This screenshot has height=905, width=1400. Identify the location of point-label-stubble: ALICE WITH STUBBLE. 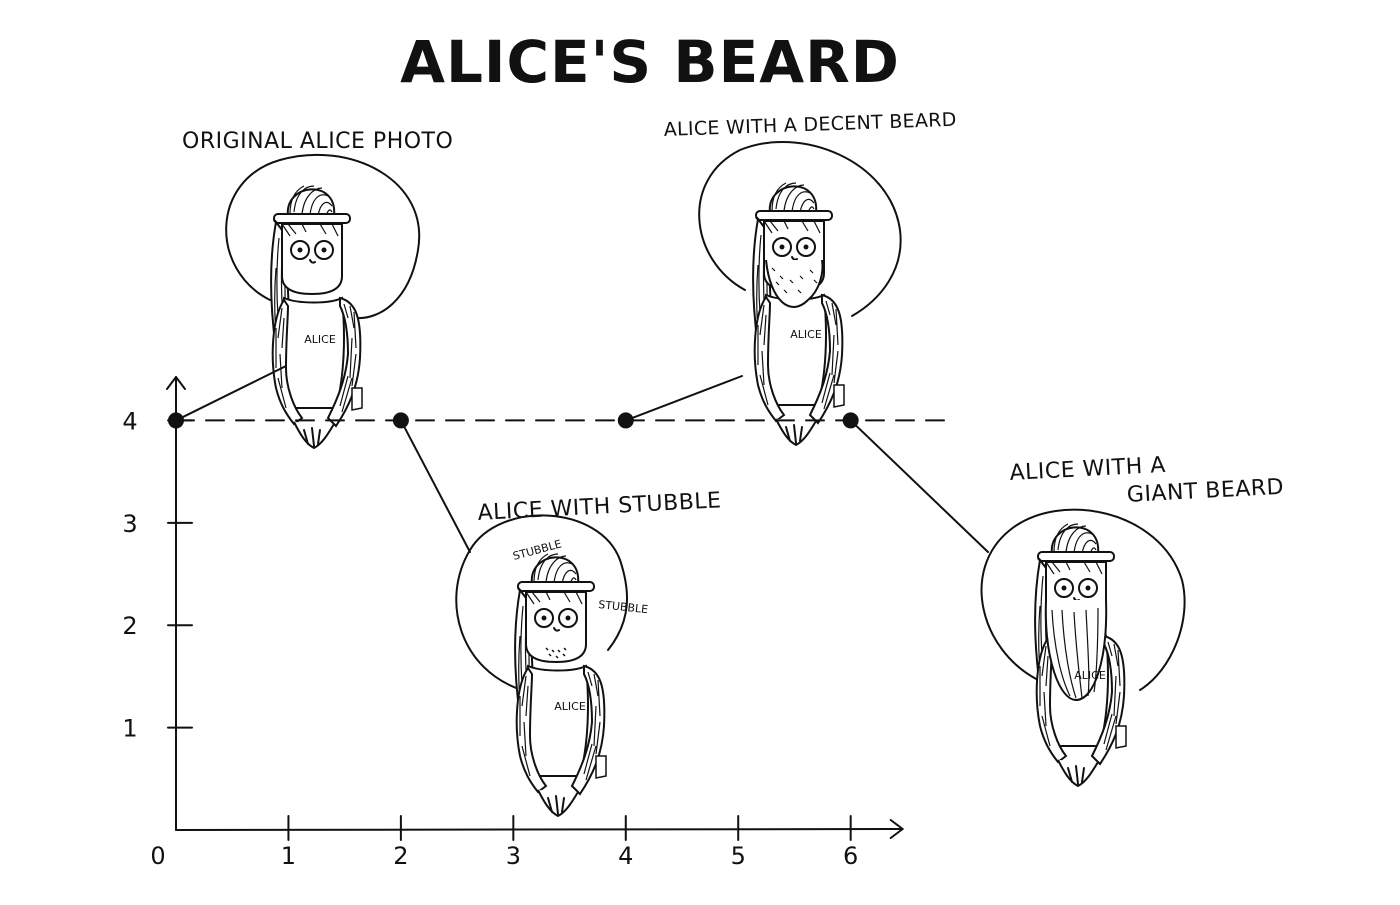
(599, 507).